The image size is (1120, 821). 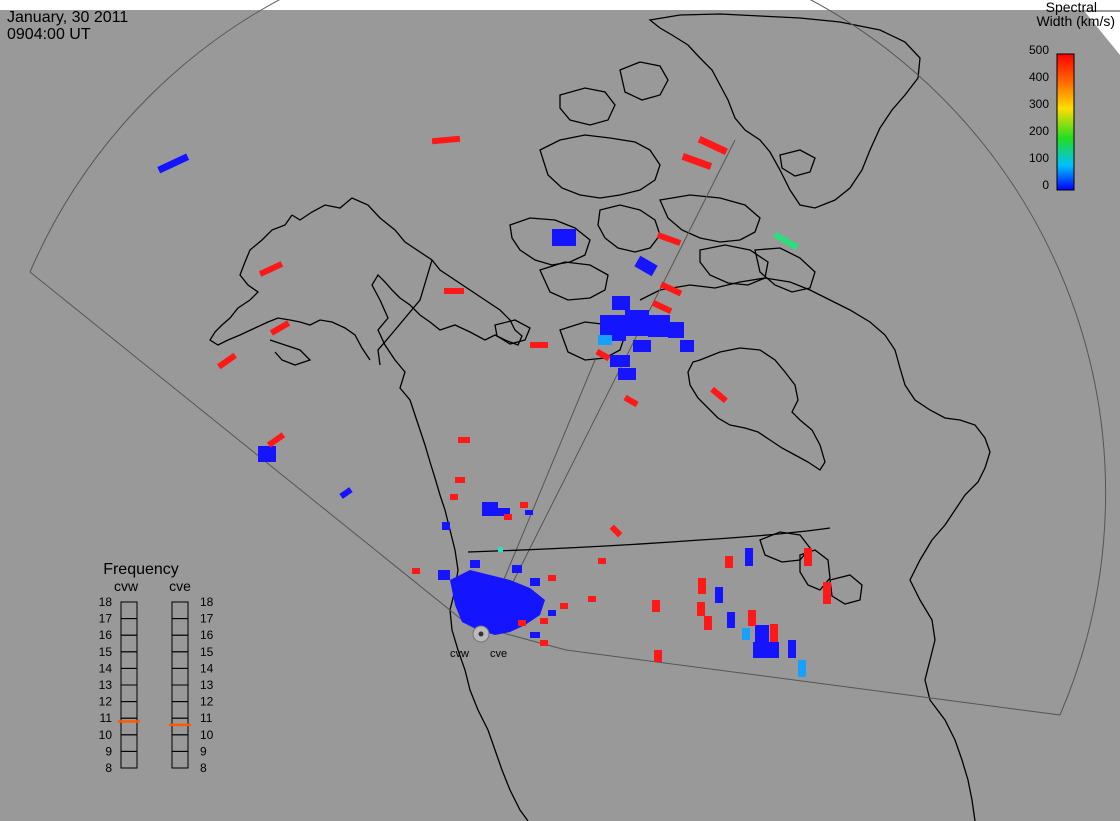 What do you see at coordinates (497, 602) in the screenshot?
I see `echo-cluster` at bounding box center [497, 602].